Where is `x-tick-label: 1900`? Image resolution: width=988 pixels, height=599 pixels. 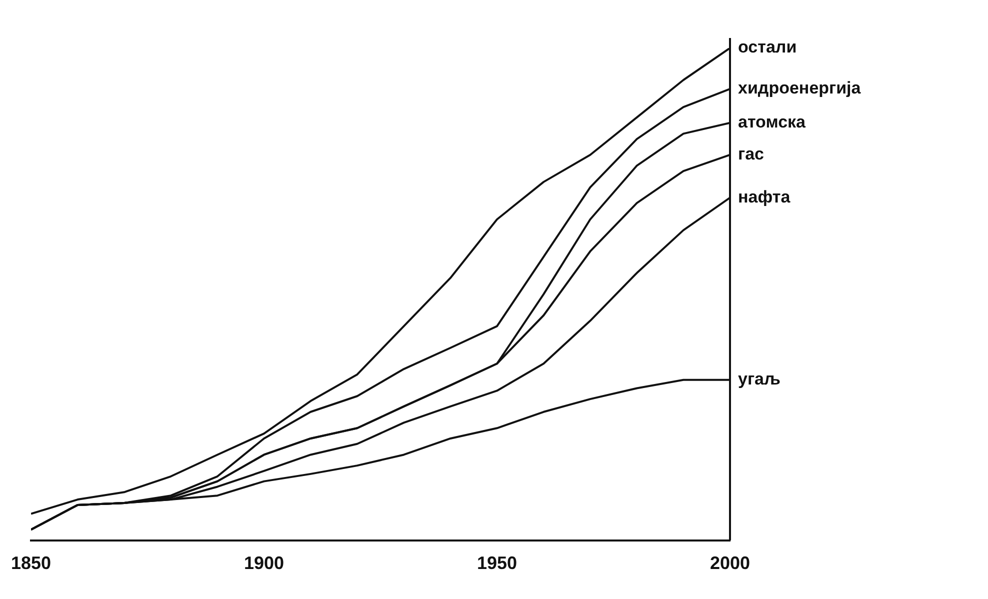 x-tick-label: 1900 is located at coordinates (264, 563).